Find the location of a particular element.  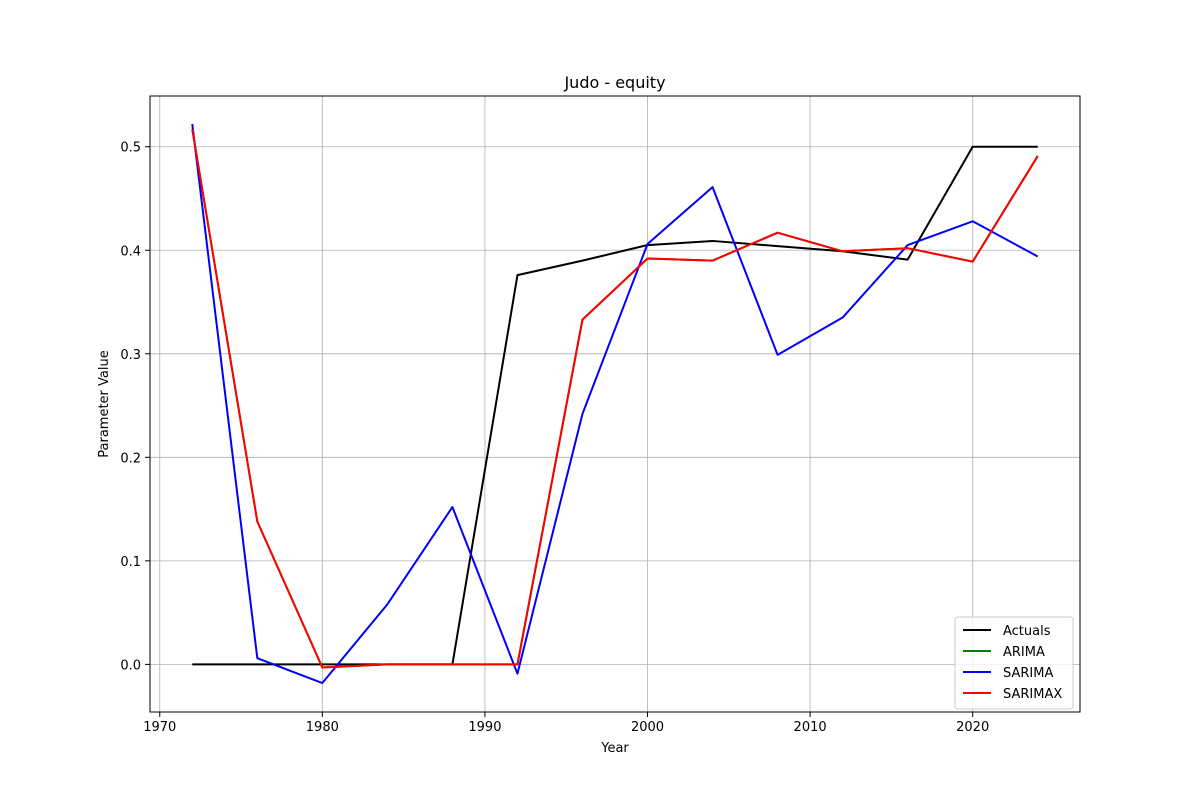

x-tick-label: 1980 is located at coordinates (322, 727).